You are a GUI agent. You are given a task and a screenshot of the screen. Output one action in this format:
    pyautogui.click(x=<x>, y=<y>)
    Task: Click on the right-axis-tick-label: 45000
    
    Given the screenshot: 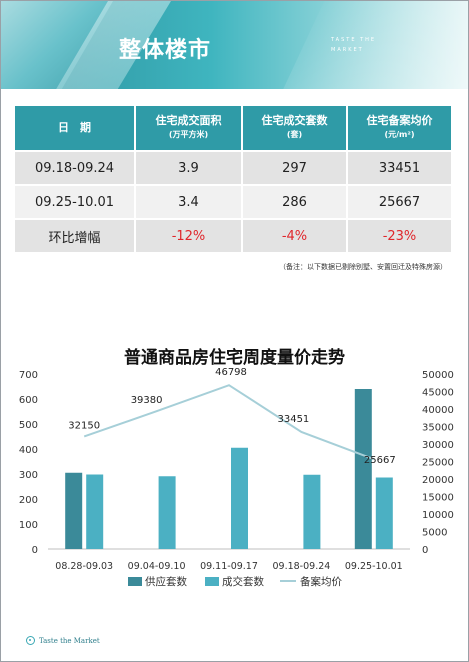 What is the action you would take?
    pyautogui.click(x=438, y=393)
    